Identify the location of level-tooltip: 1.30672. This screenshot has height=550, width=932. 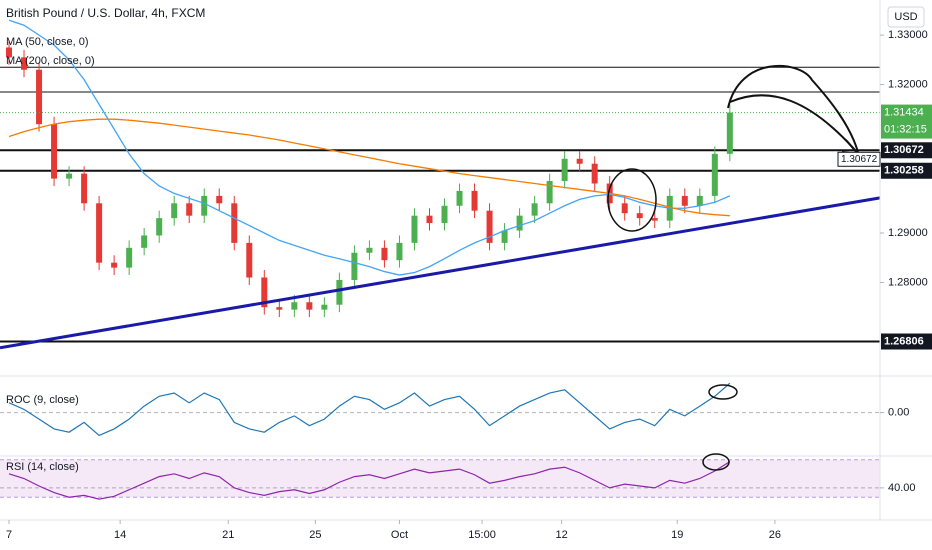
(859, 159).